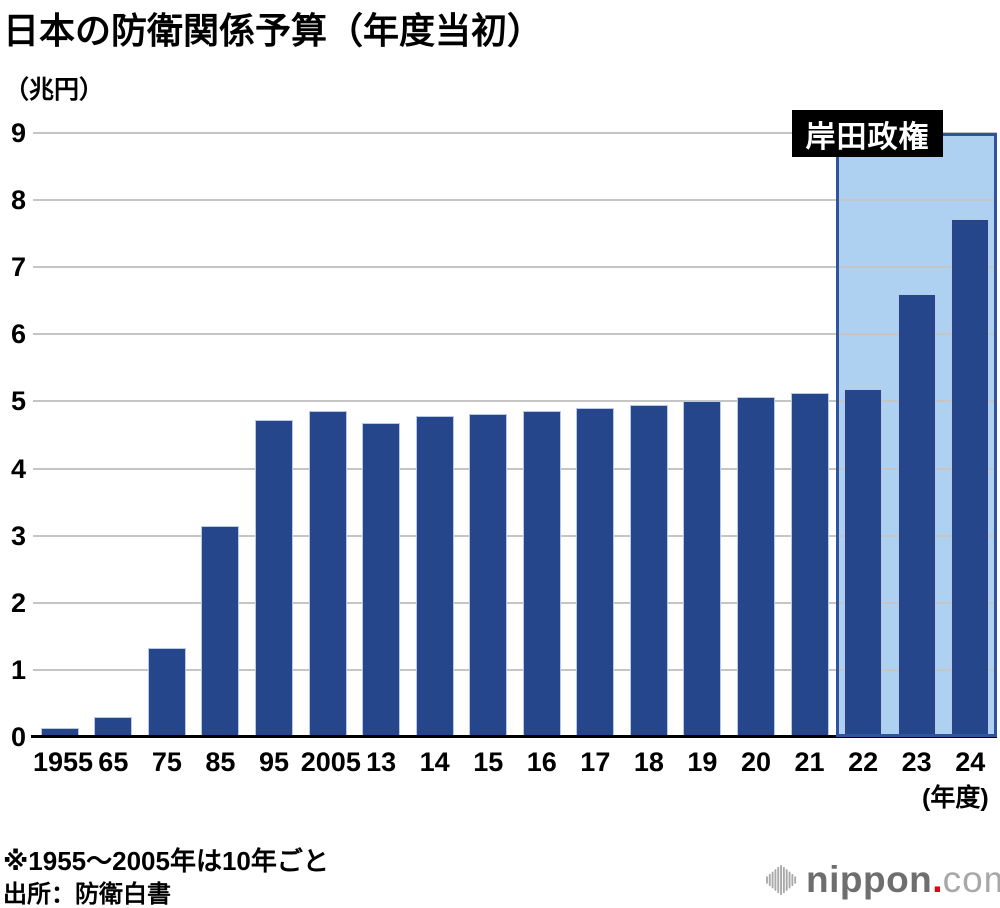  I want to click on logo-wordmark: nippon.com, so click(903, 880).